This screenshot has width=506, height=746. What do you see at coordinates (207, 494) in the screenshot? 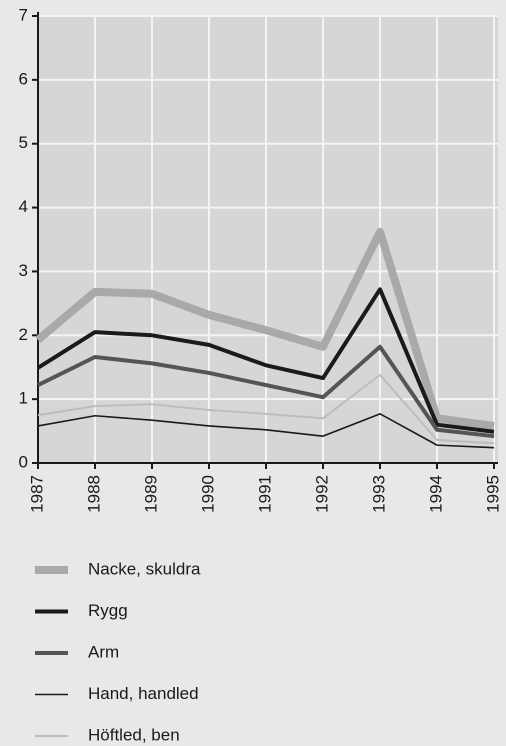
I see `x-tick-label: 1990` at bounding box center [207, 494].